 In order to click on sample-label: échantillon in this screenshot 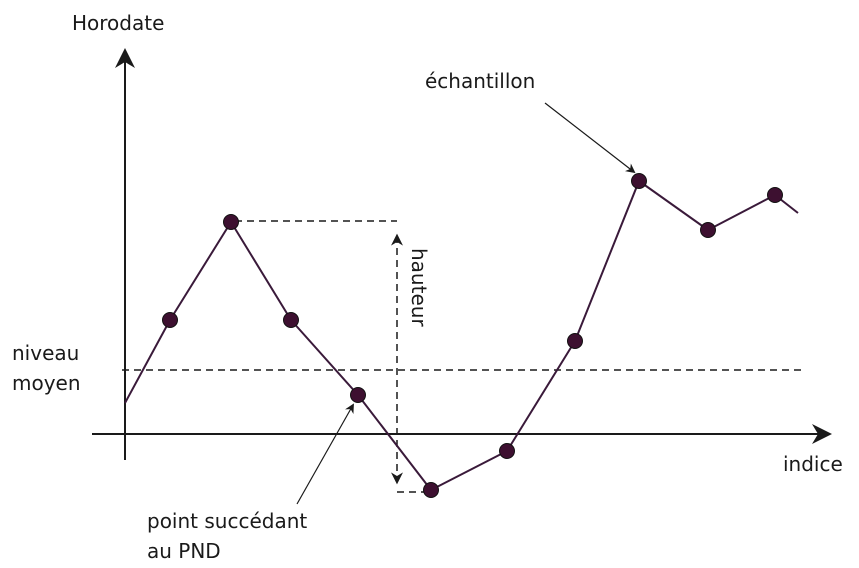, I will do `click(480, 81)`.